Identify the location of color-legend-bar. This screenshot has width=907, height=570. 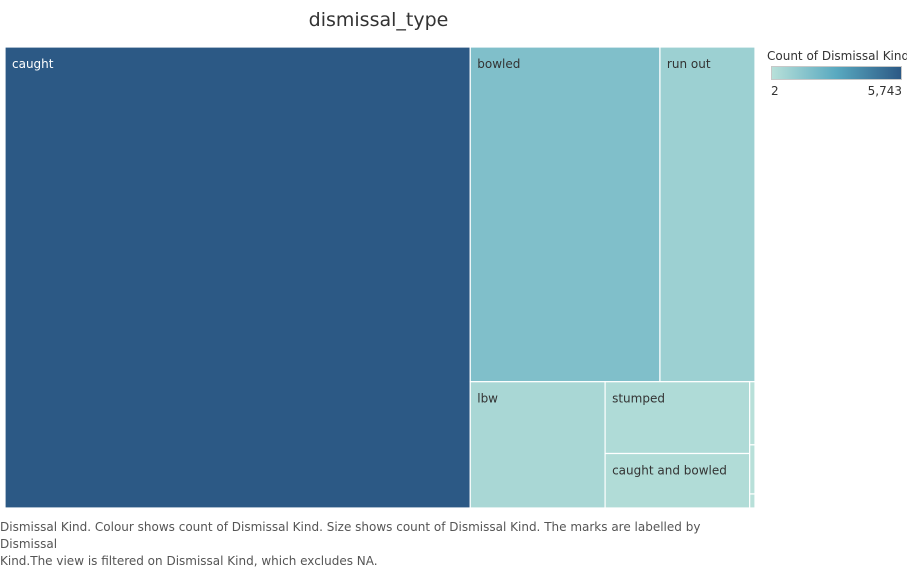
(836, 73).